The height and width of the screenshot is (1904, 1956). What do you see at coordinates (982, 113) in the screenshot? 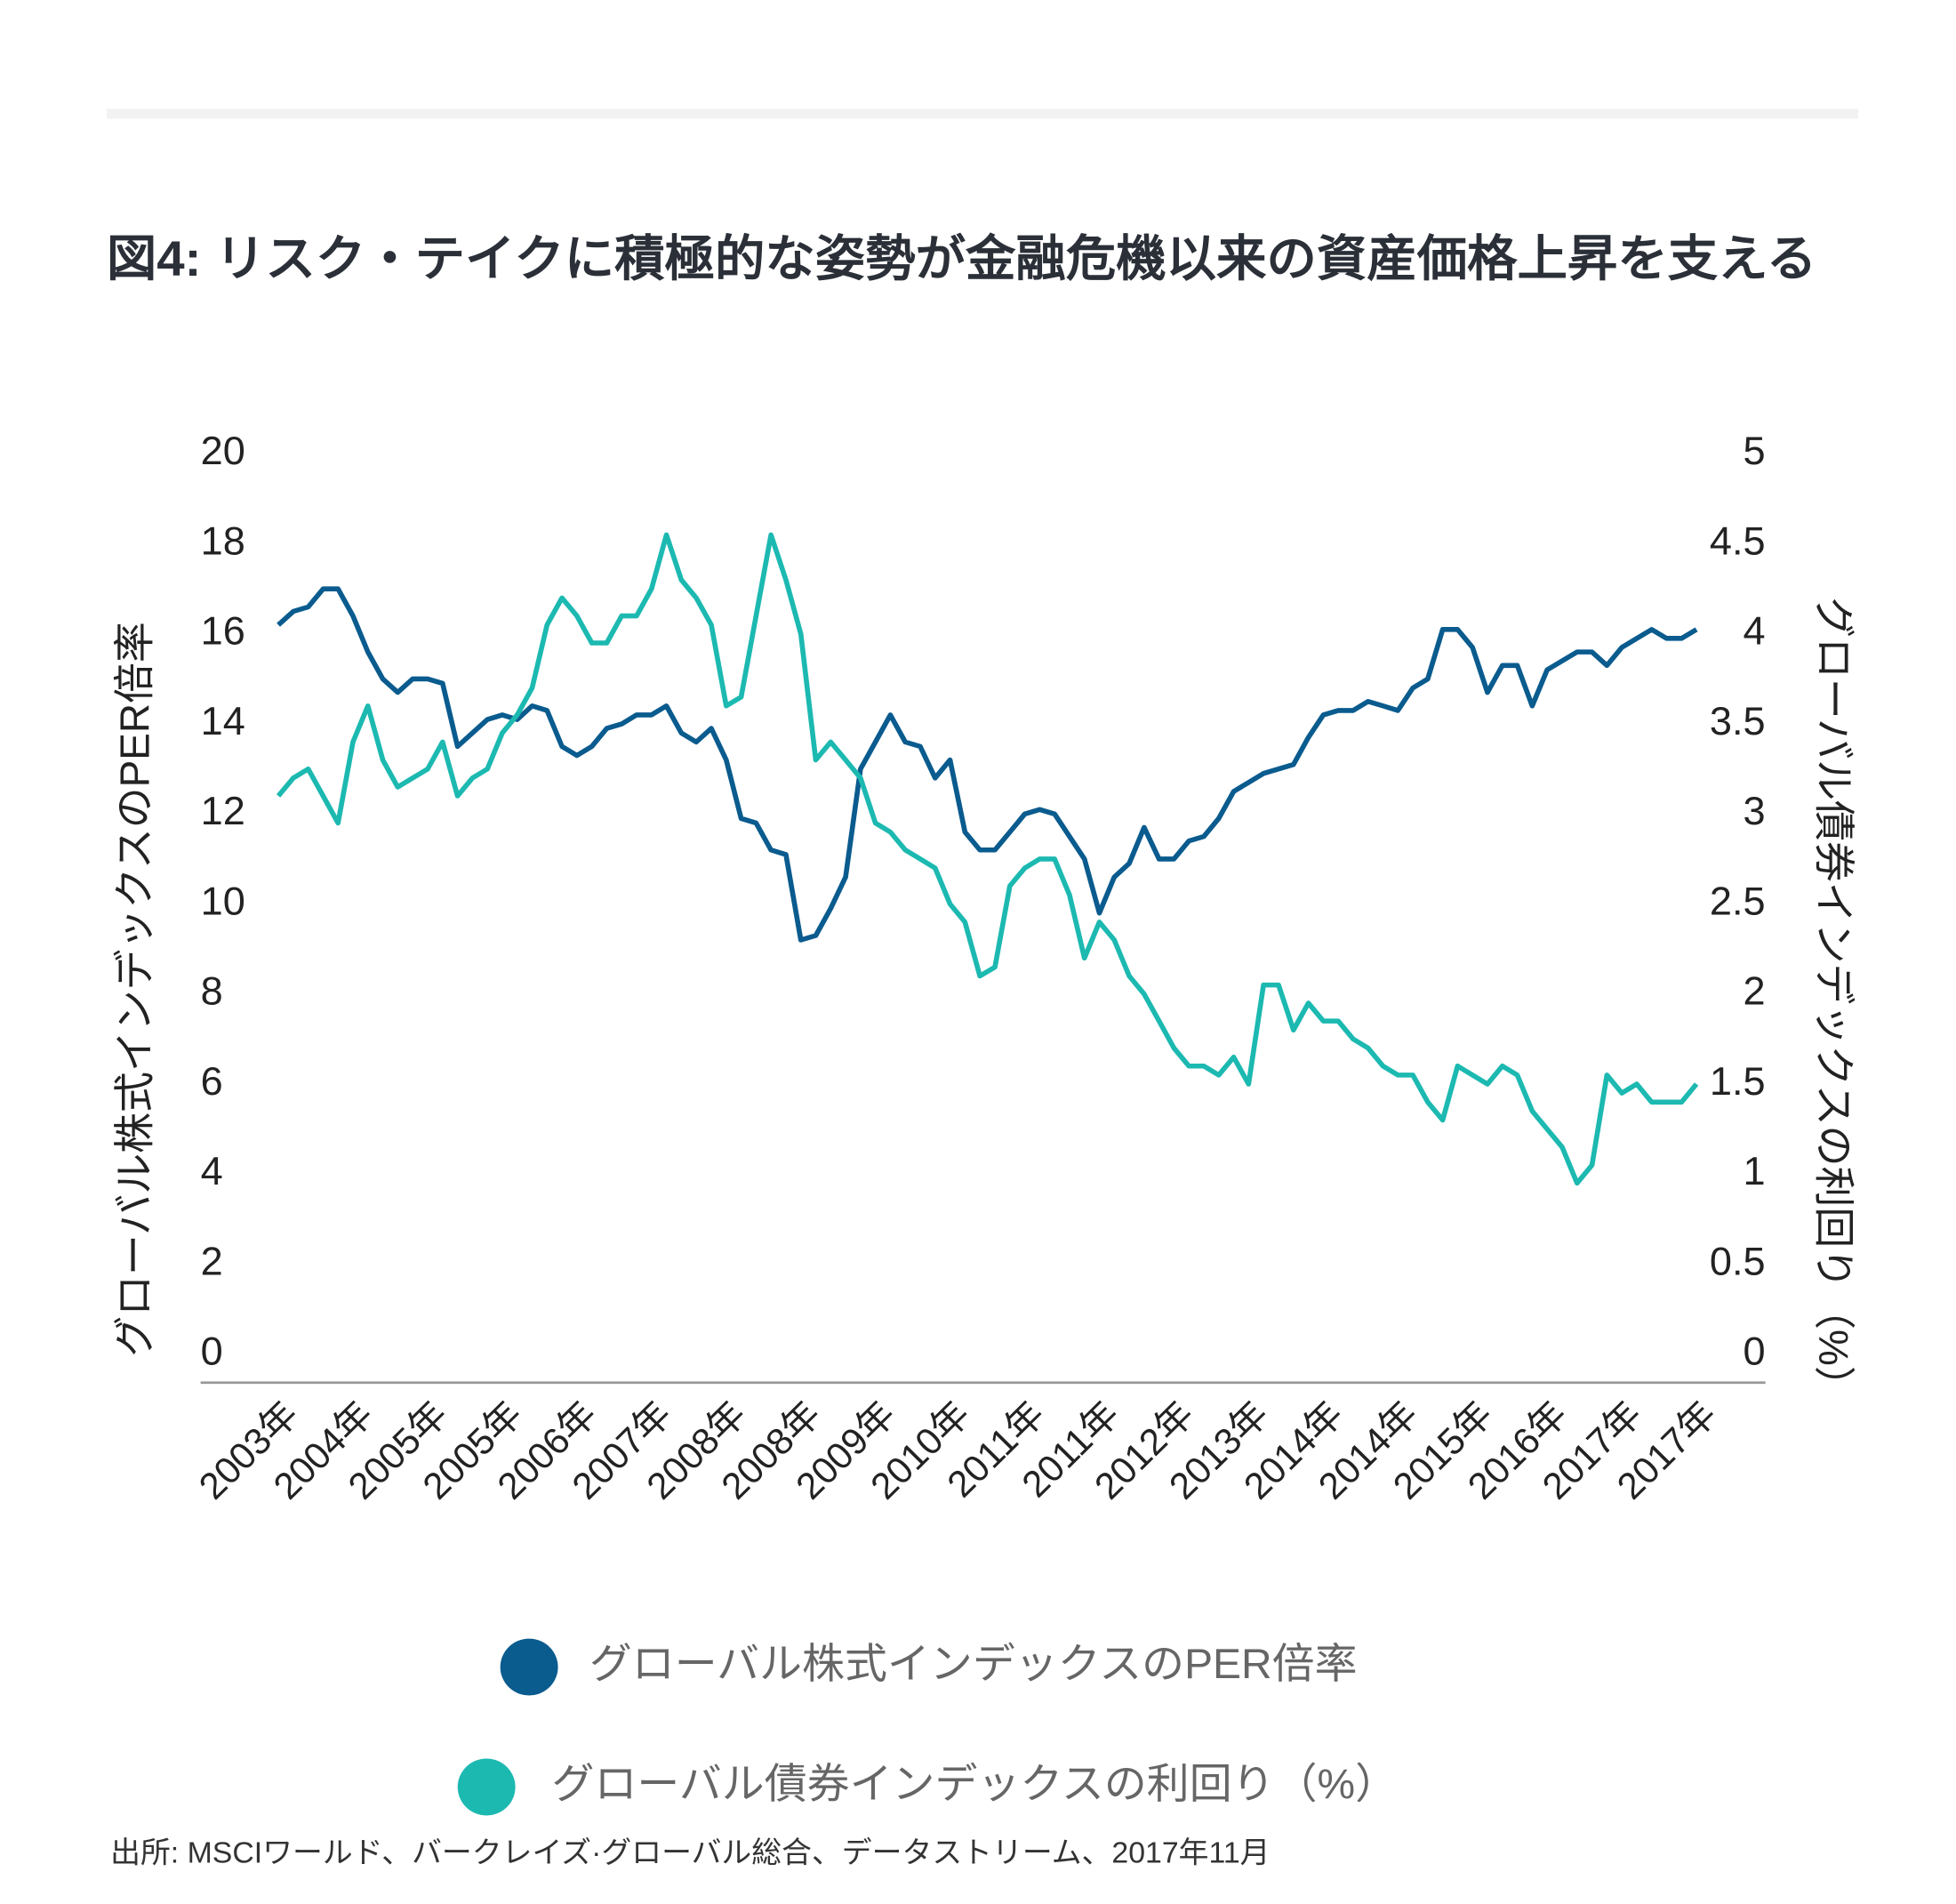
I see `top-bar` at bounding box center [982, 113].